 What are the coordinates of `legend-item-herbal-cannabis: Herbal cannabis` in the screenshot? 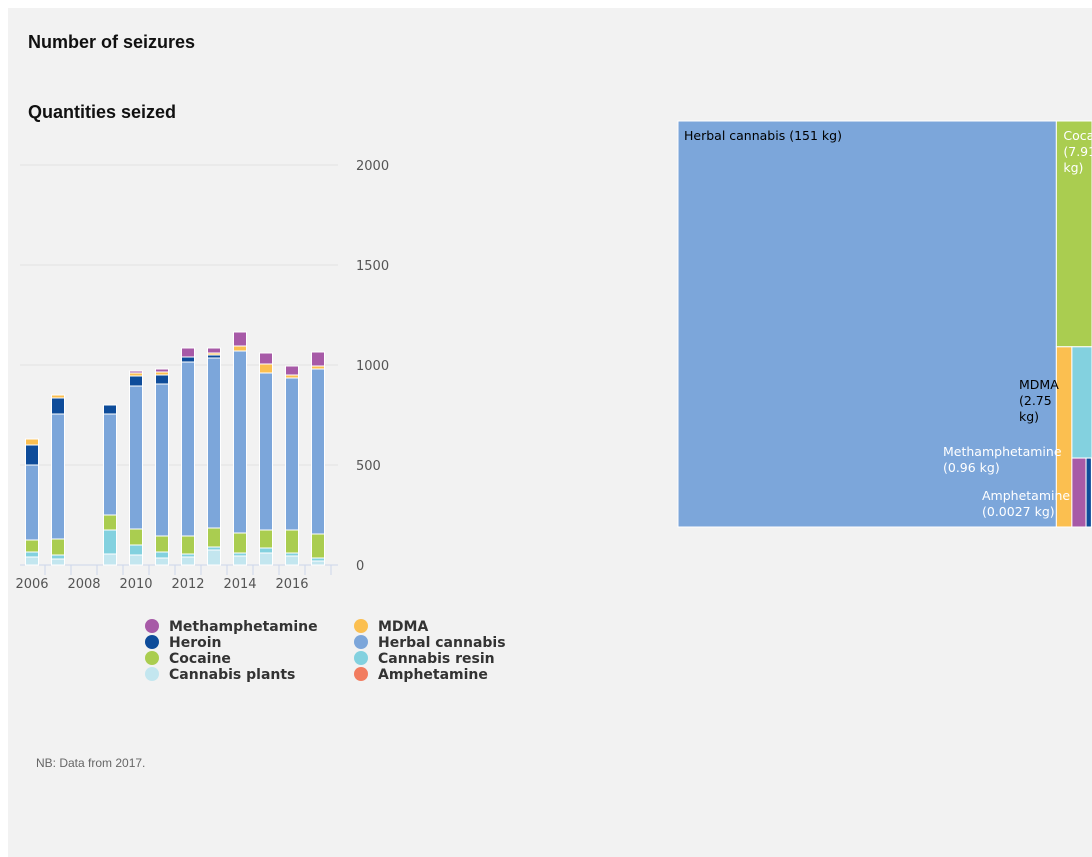 It's located at (430, 643).